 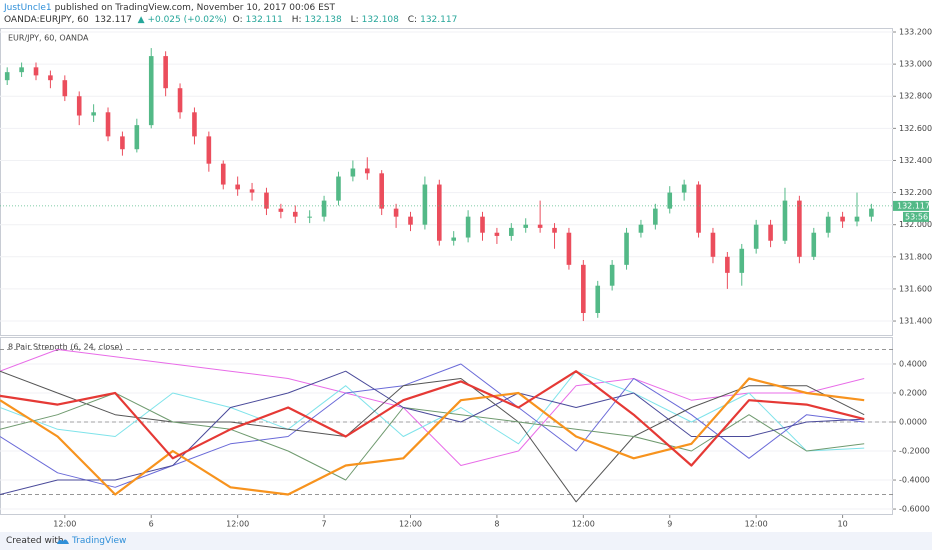 What do you see at coordinates (915, 128) in the screenshot?
I see `y-tick-label: 132.600` at bounding box center [915, 128].